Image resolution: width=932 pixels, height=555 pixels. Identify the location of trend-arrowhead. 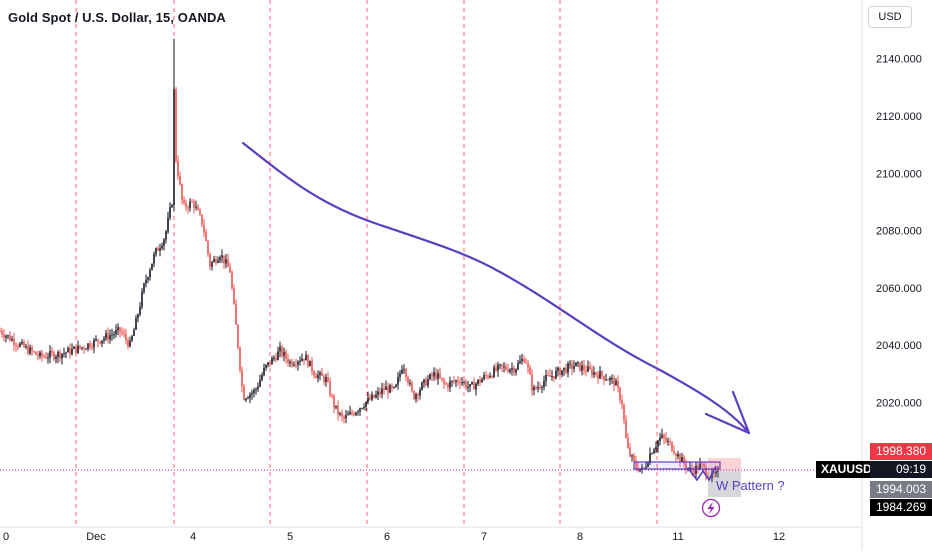
(727, 412).